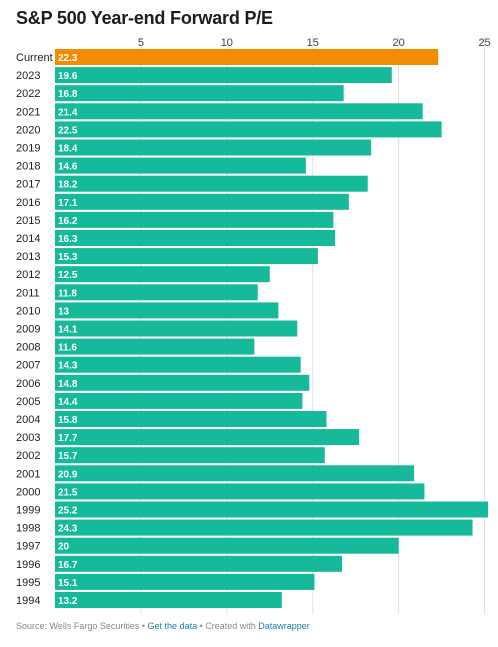 This screenshot has height=647, width=498. What do you see at coordinates (68, 130) in the screenshot?
I see `bar-value-label: 22.5` at bounding box center [68, 130].